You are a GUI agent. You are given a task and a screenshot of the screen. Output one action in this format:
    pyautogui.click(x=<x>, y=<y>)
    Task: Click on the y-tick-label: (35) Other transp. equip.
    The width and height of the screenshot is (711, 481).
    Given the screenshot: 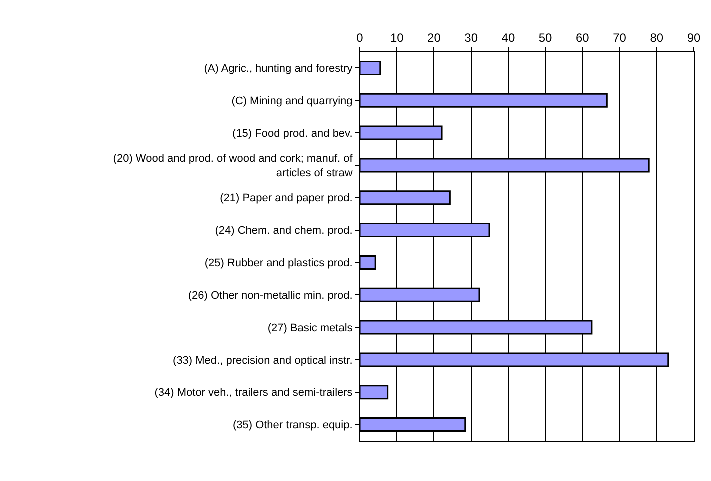 What is the action you would take?
    pyautogui.click(x=292, y=426)
    